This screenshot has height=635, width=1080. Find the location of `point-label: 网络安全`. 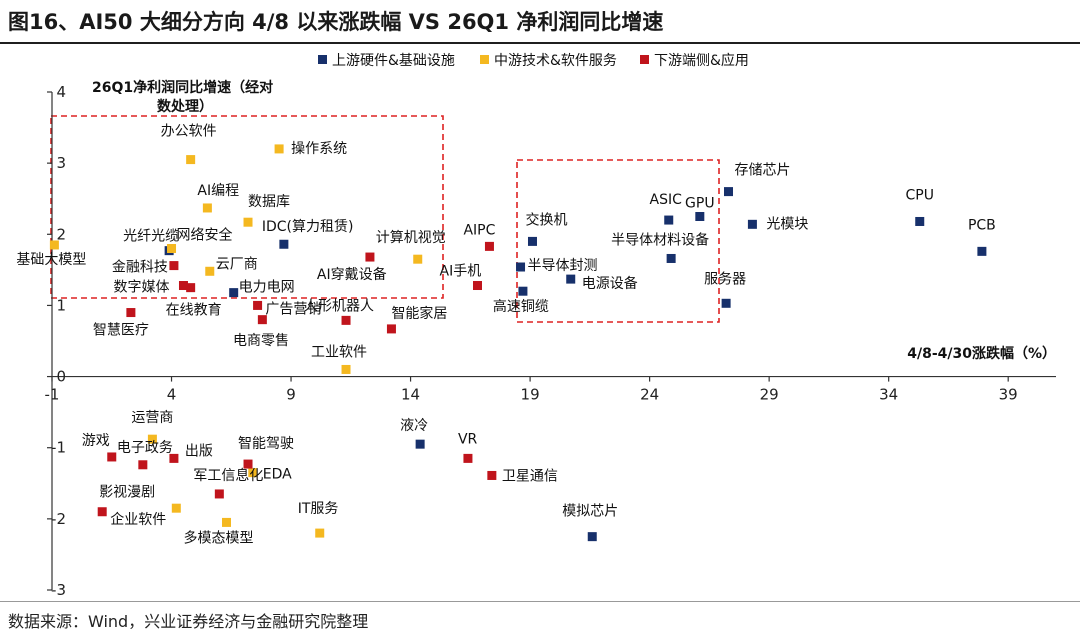

point-label: 网络安全 is located at coordinates (205, 235).